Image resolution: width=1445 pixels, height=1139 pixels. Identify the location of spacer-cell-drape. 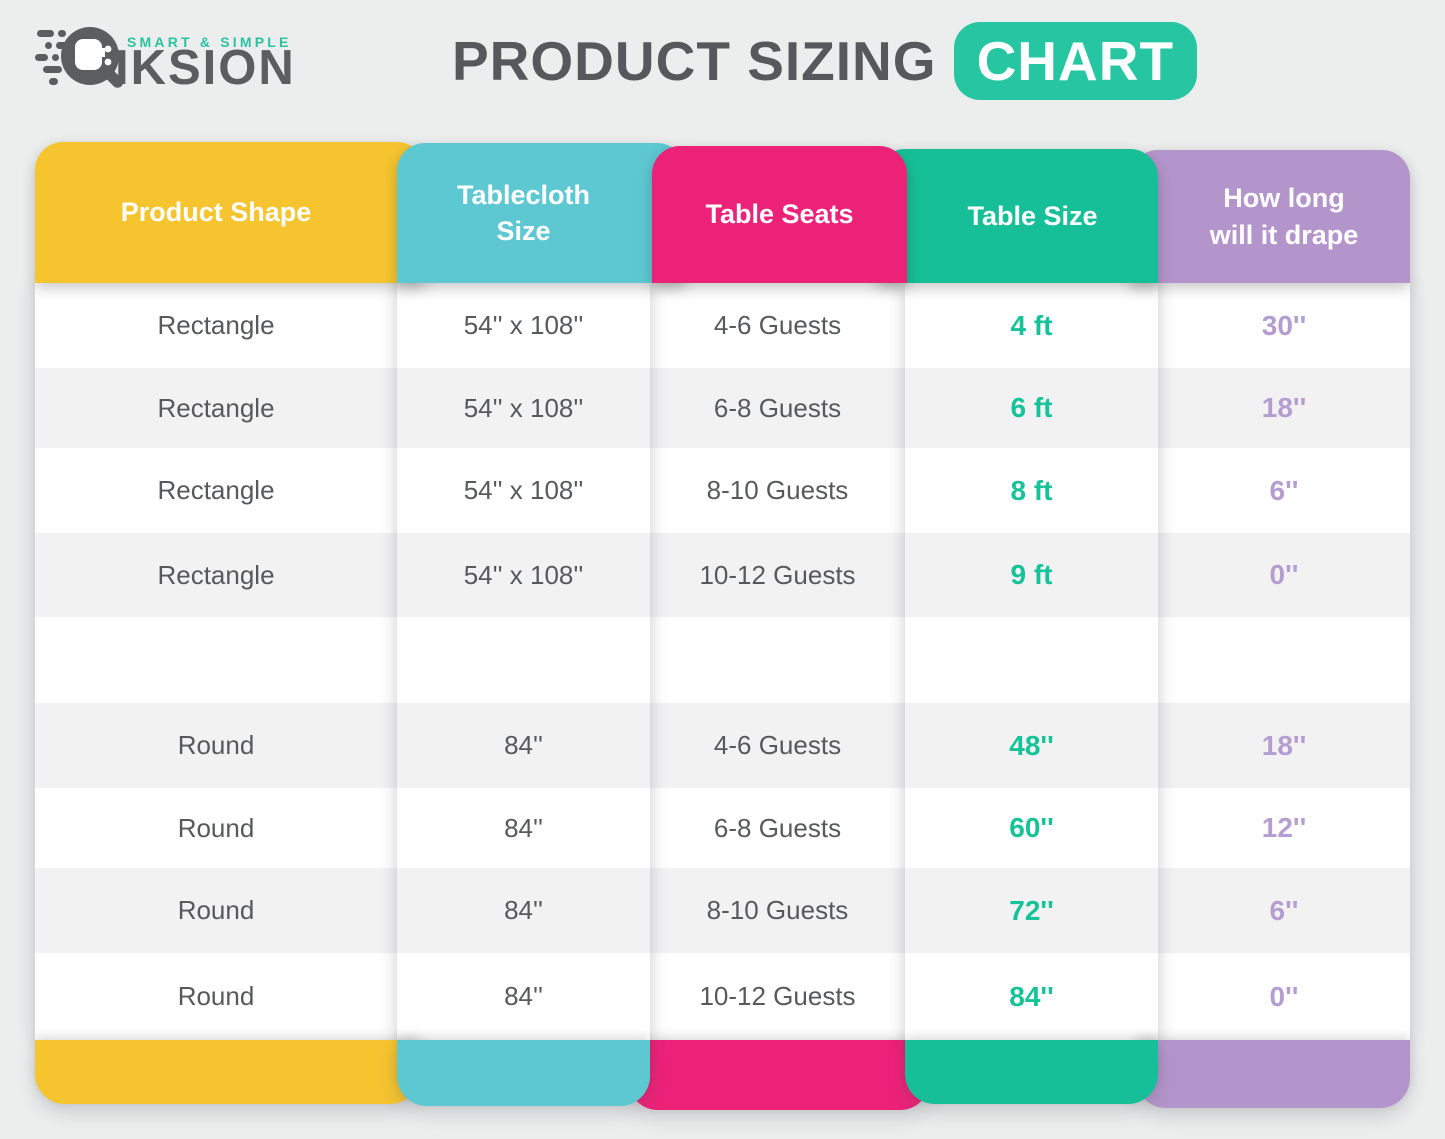
(1284, 660).